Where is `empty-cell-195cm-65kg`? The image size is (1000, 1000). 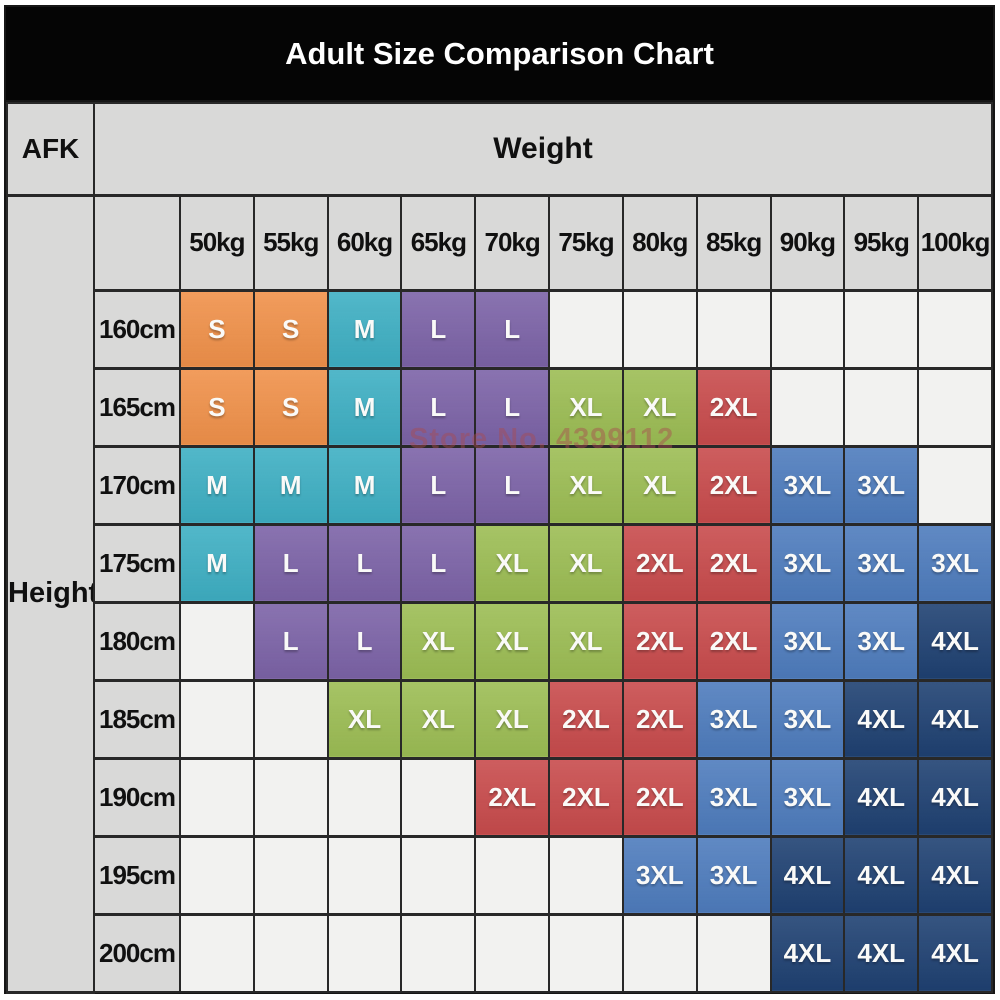 empty-cell-195cm-65kg is located at coordinates (438, 874).